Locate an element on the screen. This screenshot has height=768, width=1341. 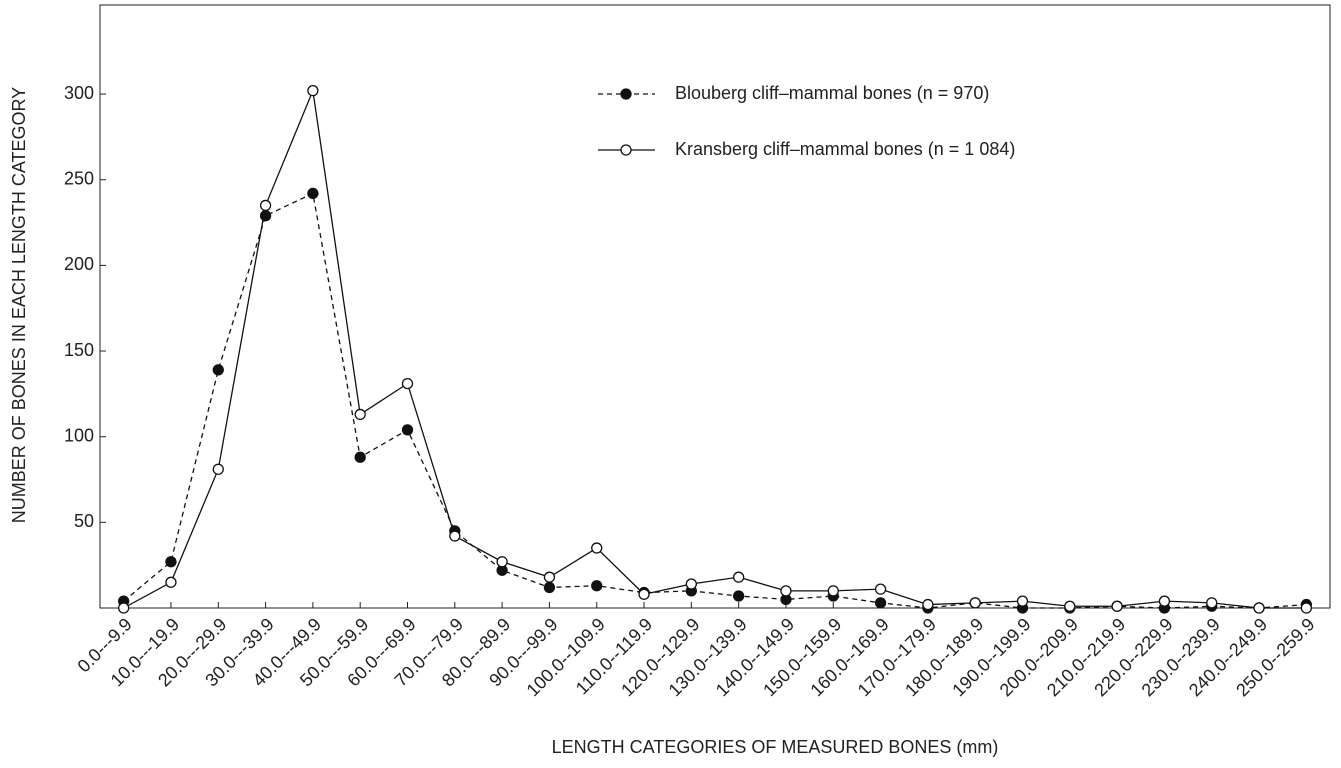
y-tick-label: 250 is located at coordinates (79, 178).